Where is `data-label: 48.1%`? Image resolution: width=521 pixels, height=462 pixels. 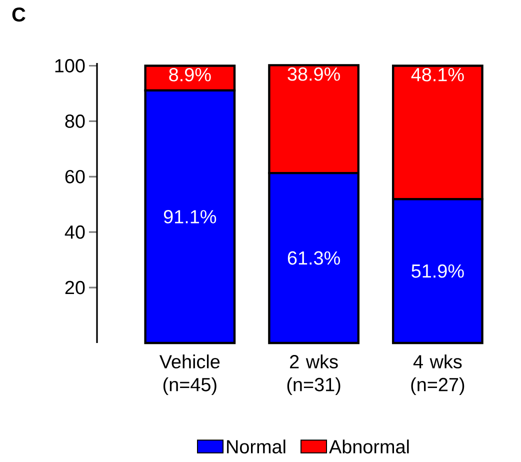 data-label: 48.1% is located at coordinates (437, 75).